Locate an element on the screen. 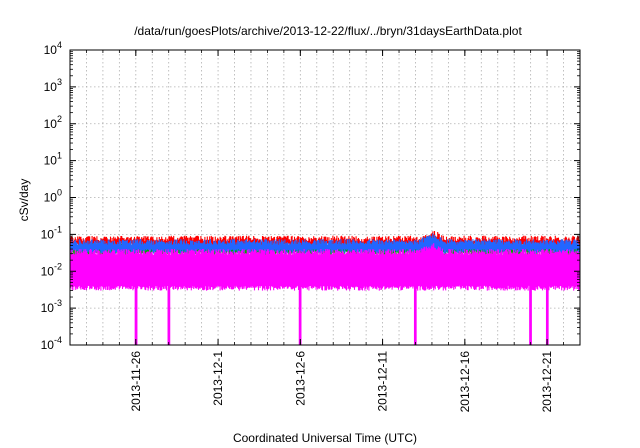  x-tick-label: 2013-11-26 is located at coordinates (136, 381).